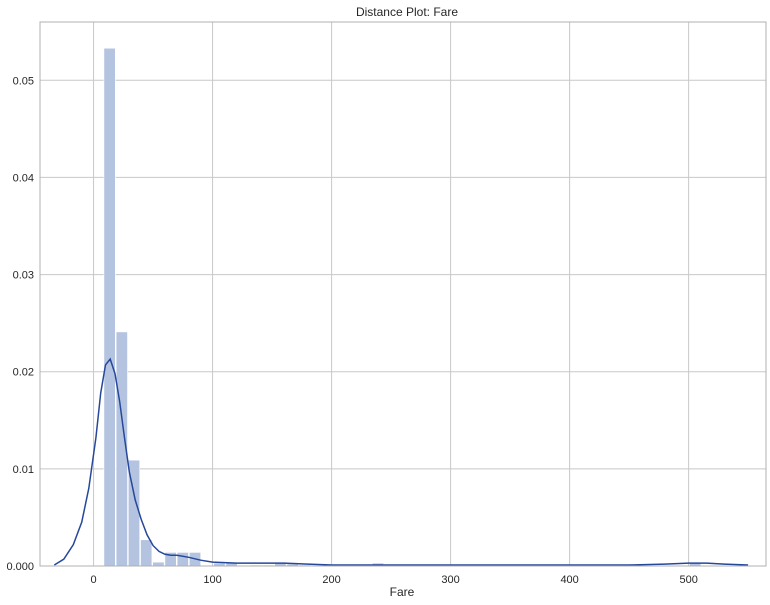 The width and height of the screenshot is (770, 605). What do you see at coordinates (23, 373) in the screenshot?
I see `y-tick-label-2: 0.02` at bounding box center [23, 373].